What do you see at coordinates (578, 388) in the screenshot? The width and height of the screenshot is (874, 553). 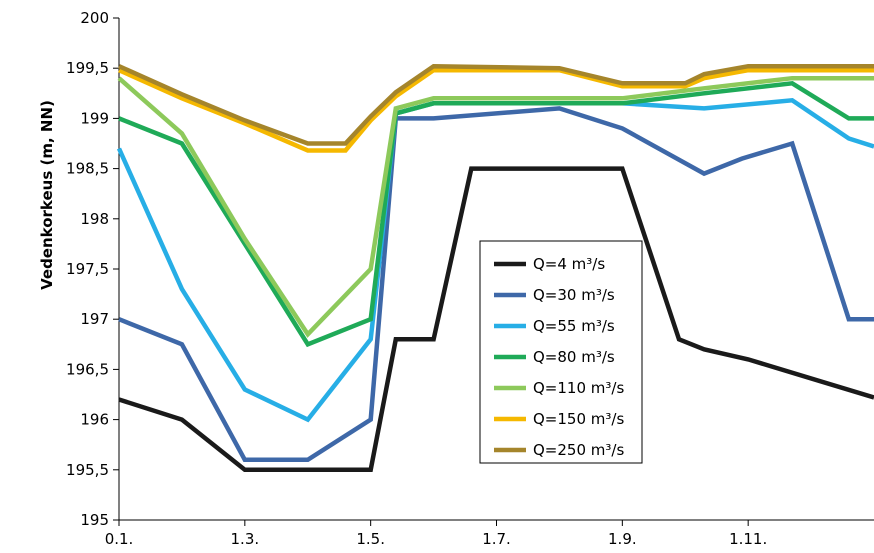 I see `legend-label: Q=110 m³/s` at bounding box center [578, 388].